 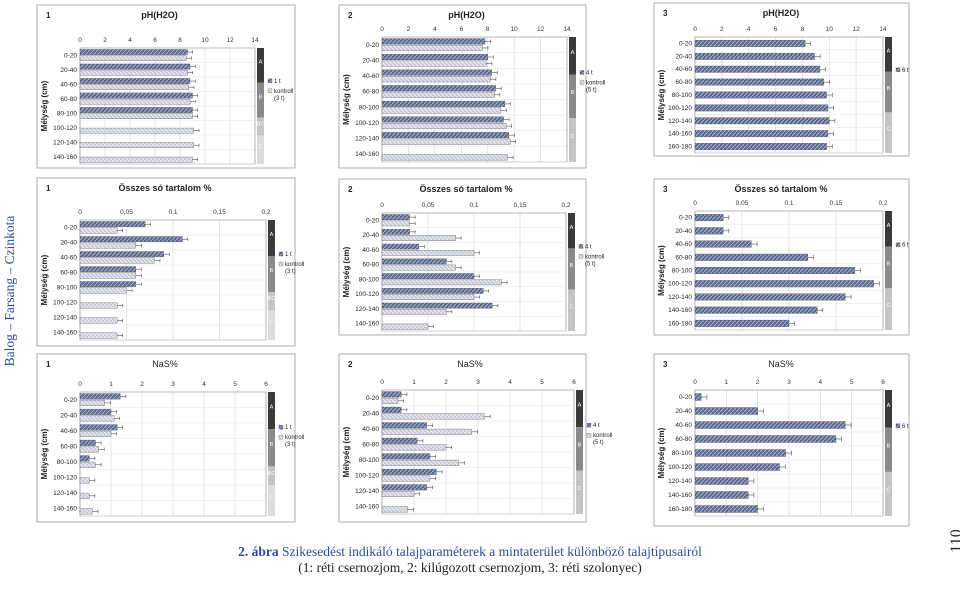 I want to click on x-tick-label: 0,15, so click(x=219, y=212).